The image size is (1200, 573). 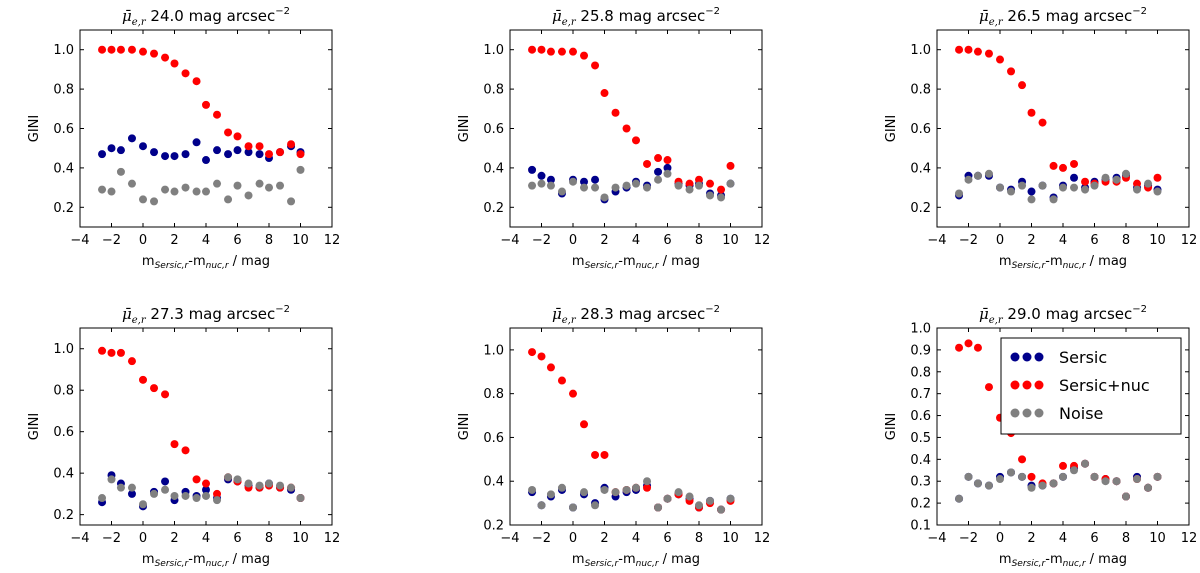 I want to click on legend-marker, so click(x=1015, y=413).